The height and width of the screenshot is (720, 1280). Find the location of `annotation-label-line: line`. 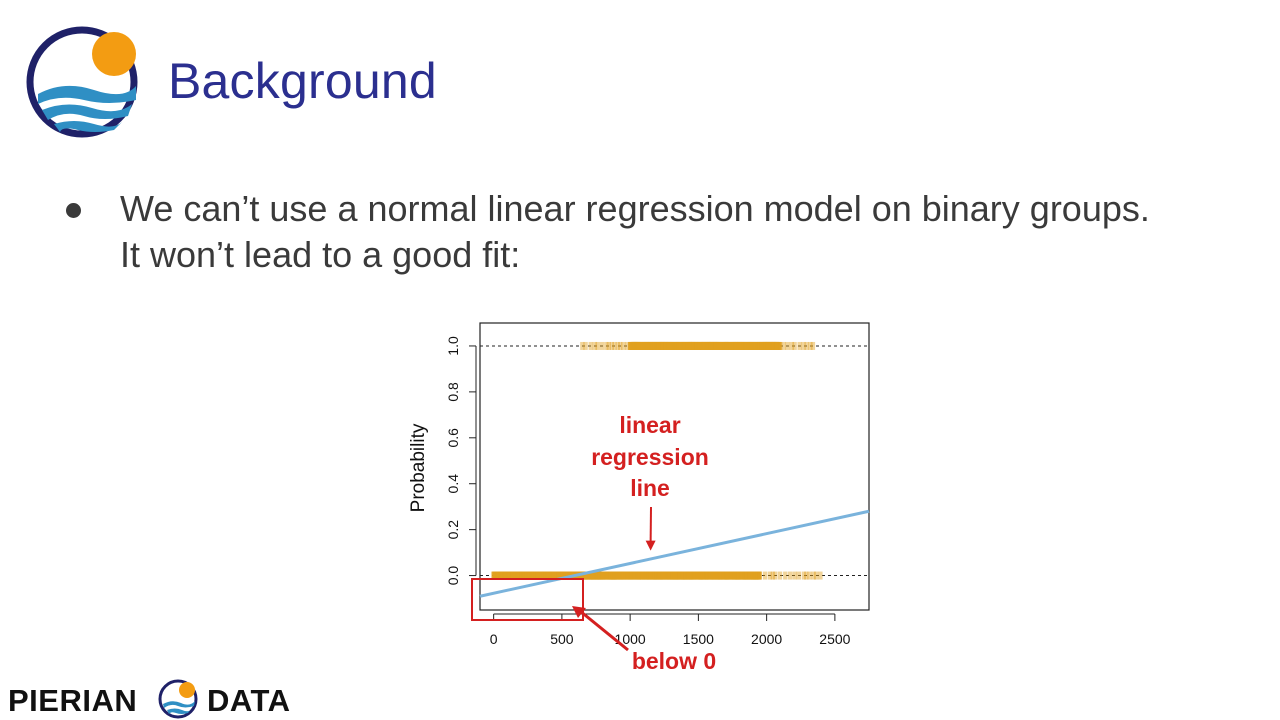

annotation-label-line: line is located at coordinates (650, 488).